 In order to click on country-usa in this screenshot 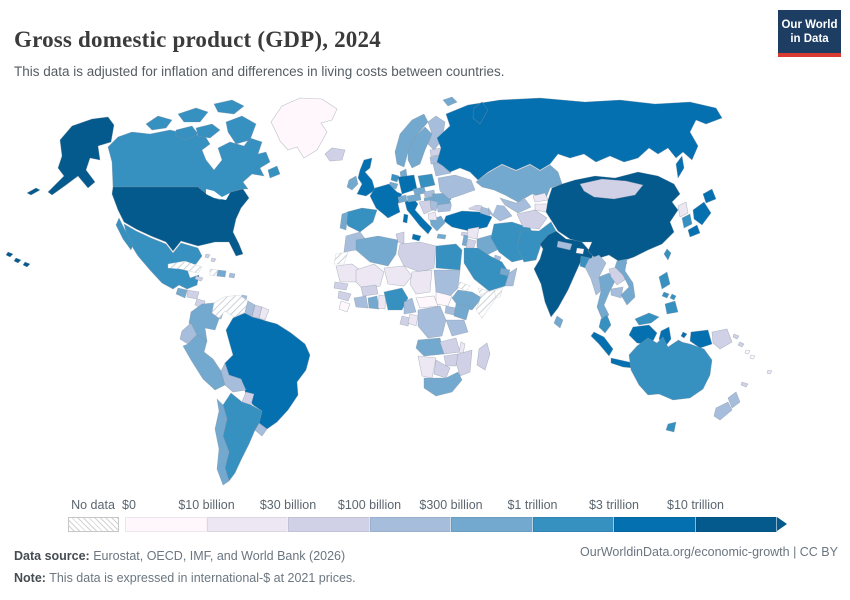, I will do `click(26, 264)`.